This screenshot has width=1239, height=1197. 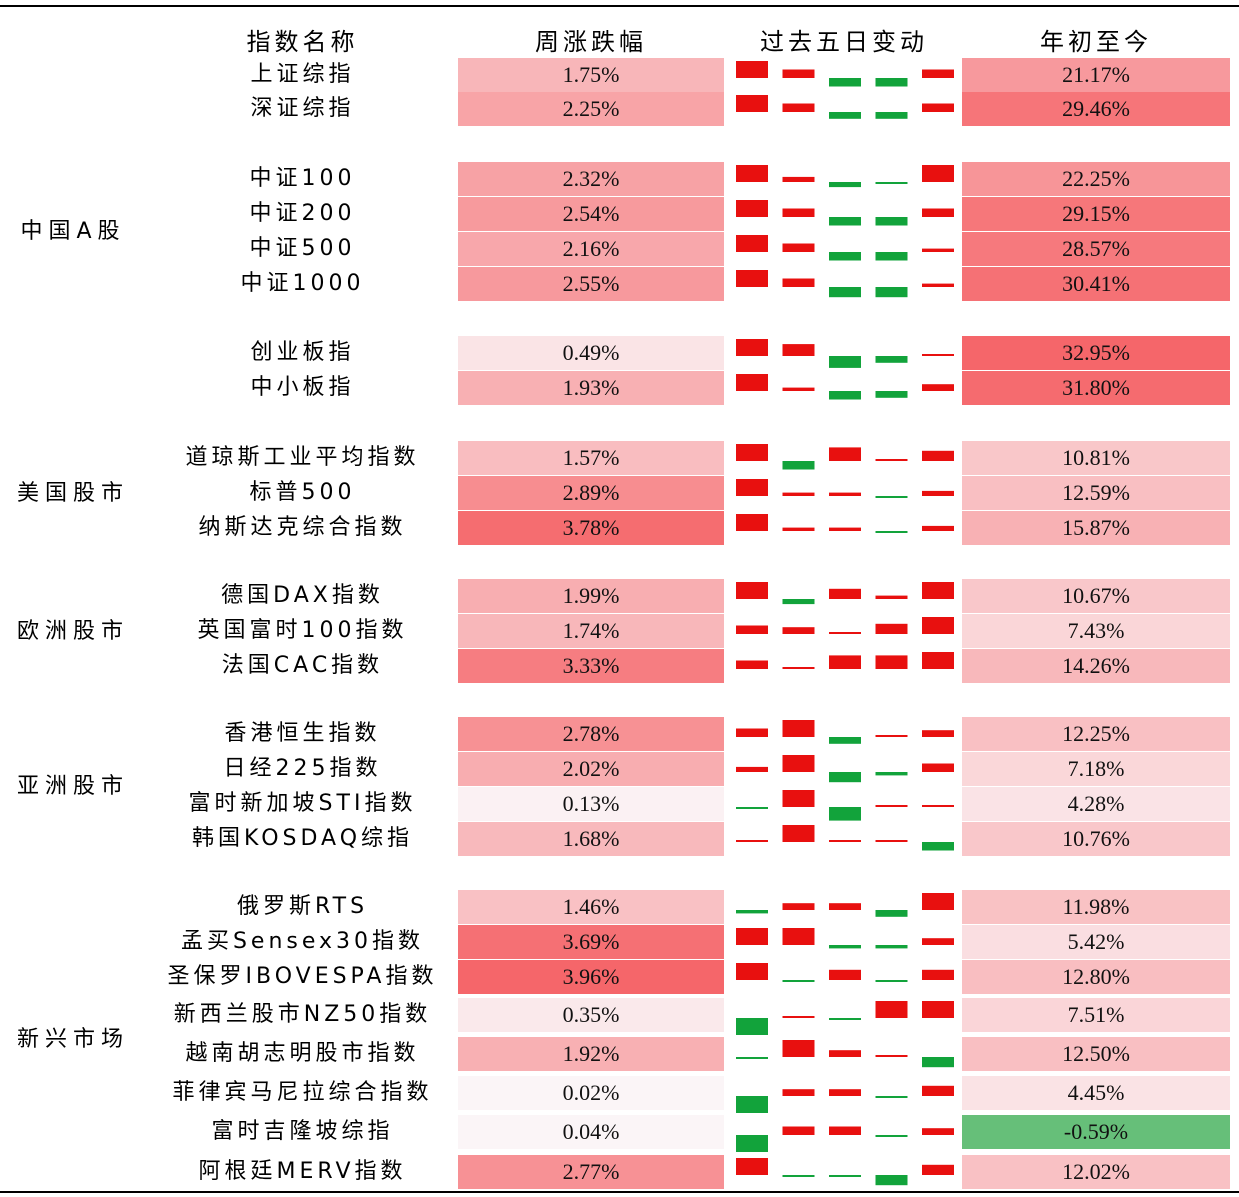 What do you see at coordinates (302, 1092) in the screenshot?
I see `index-name: 菲律宾马尼拉综合指数` at bounding box center [302, 1092].